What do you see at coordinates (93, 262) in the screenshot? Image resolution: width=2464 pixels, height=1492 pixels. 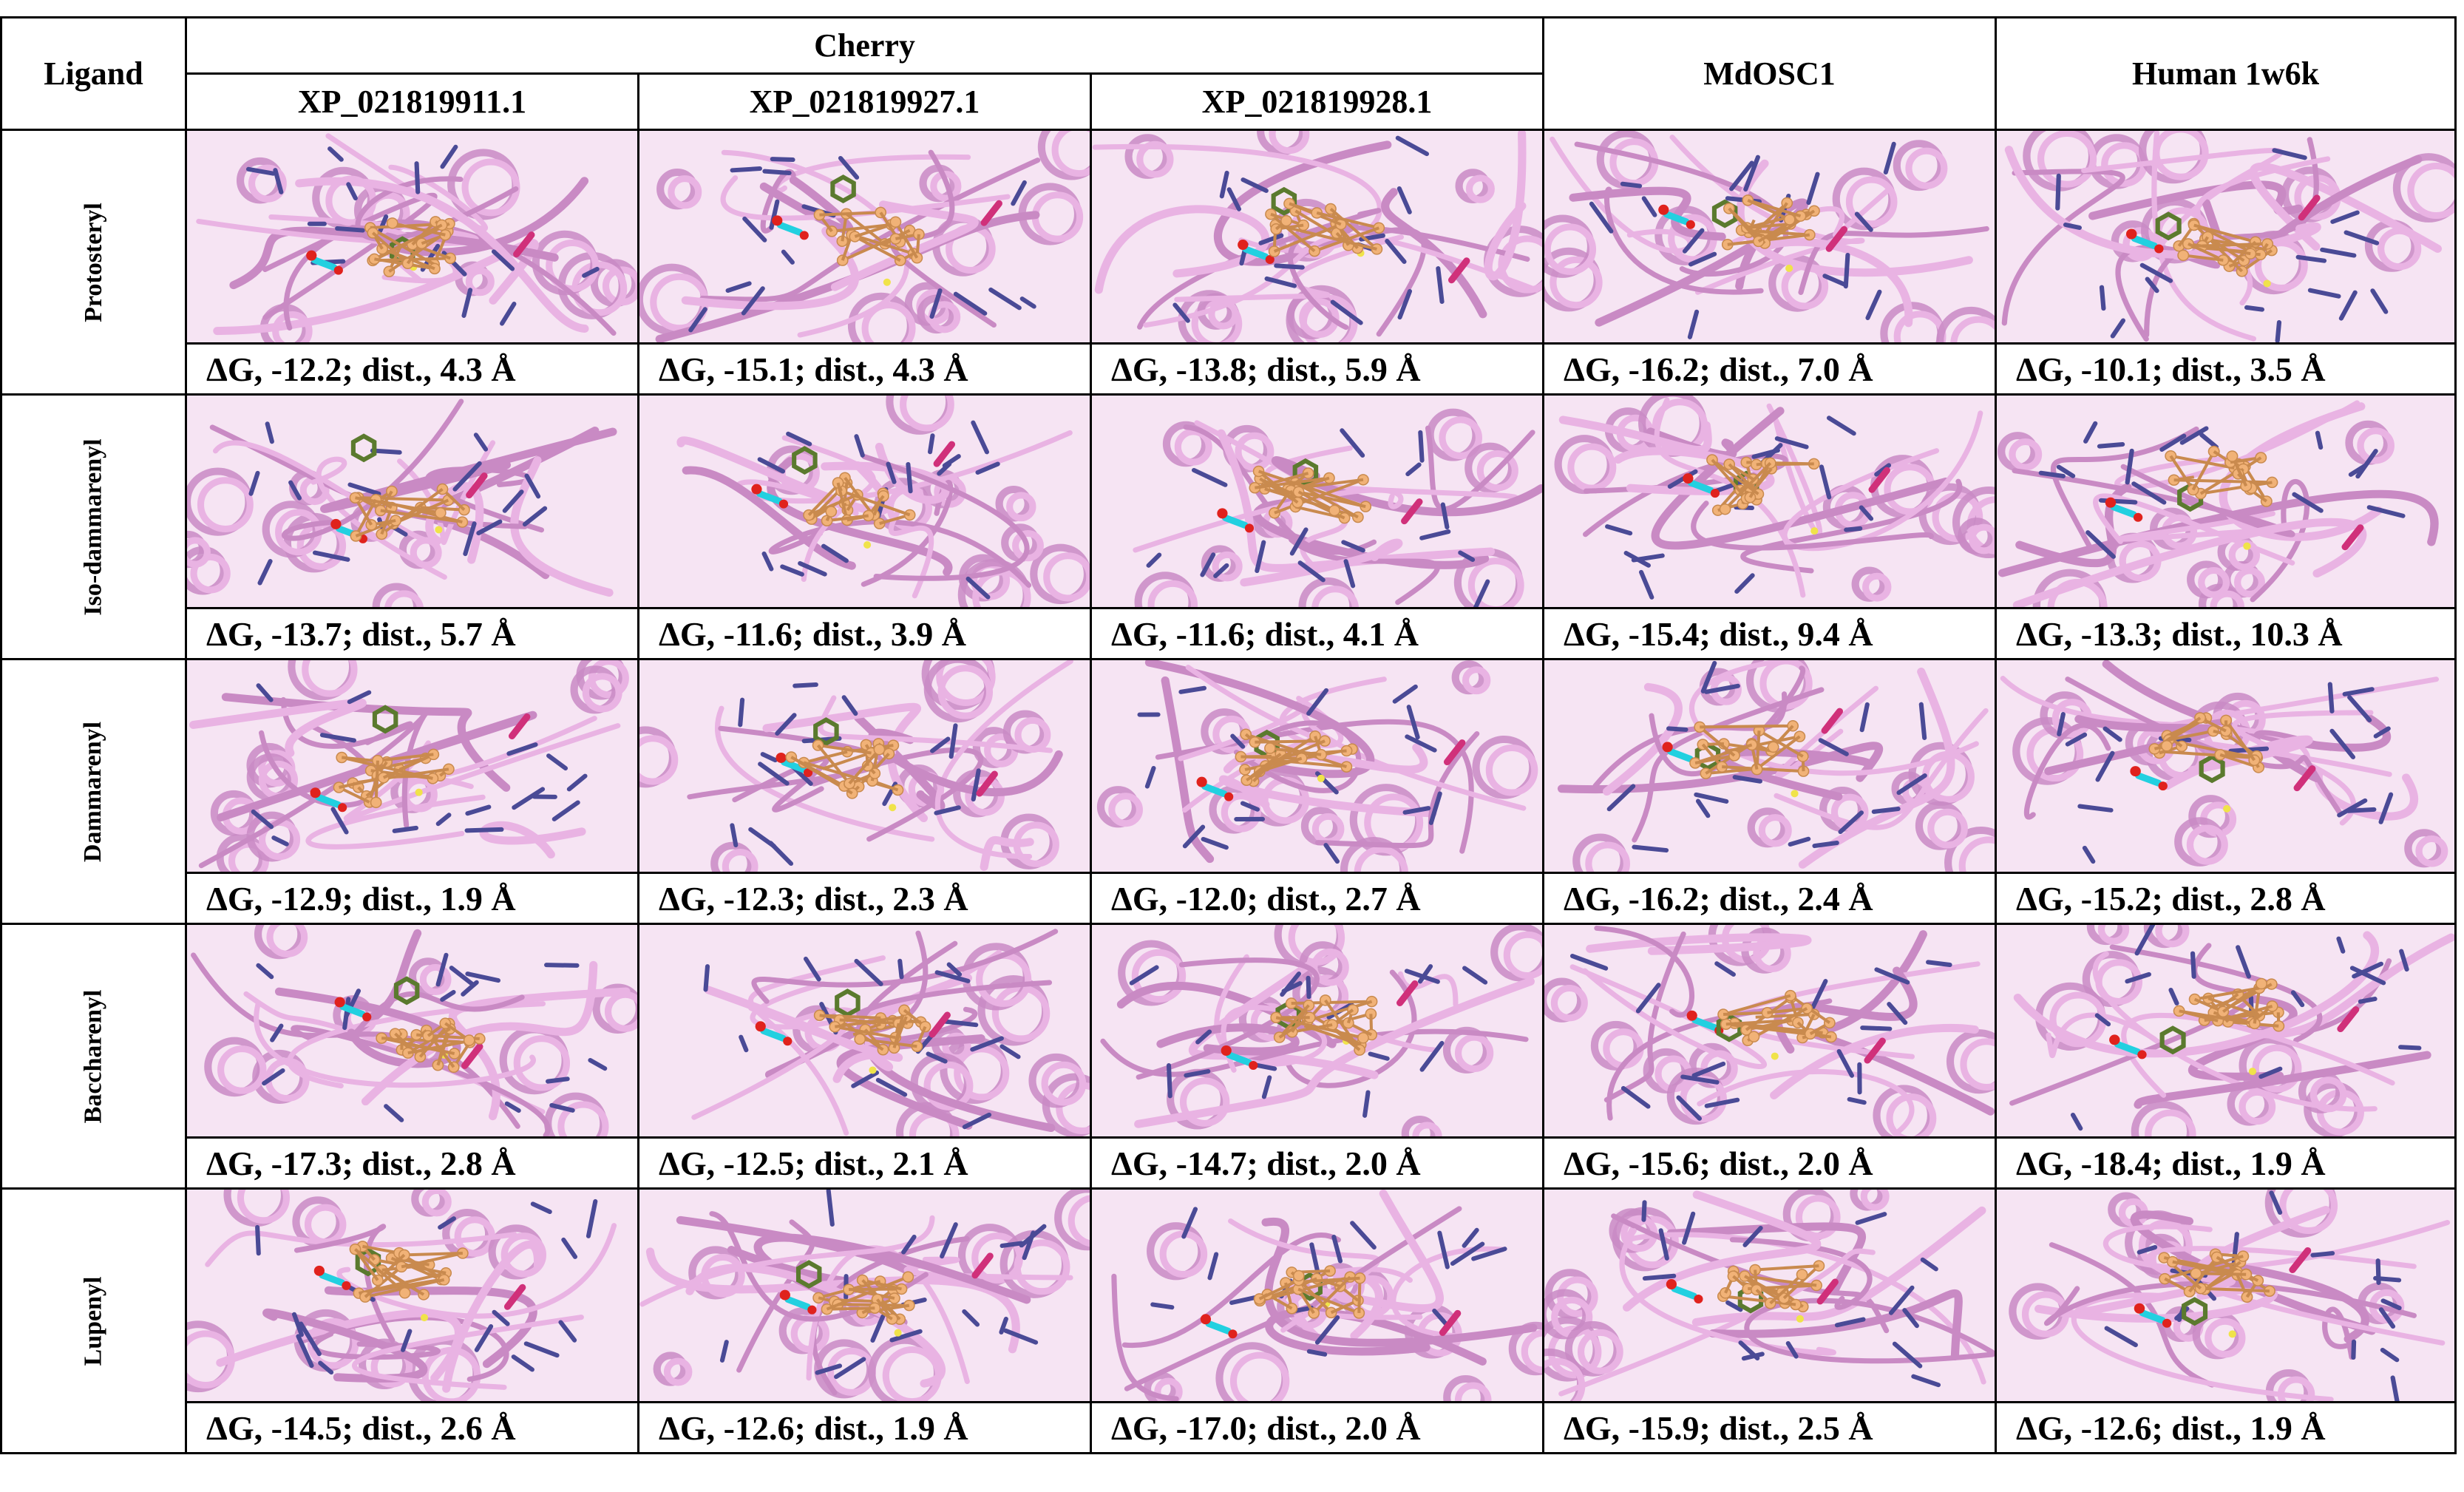 I see `ligand-name: Protosteryl` at bounding box center [93, 262].